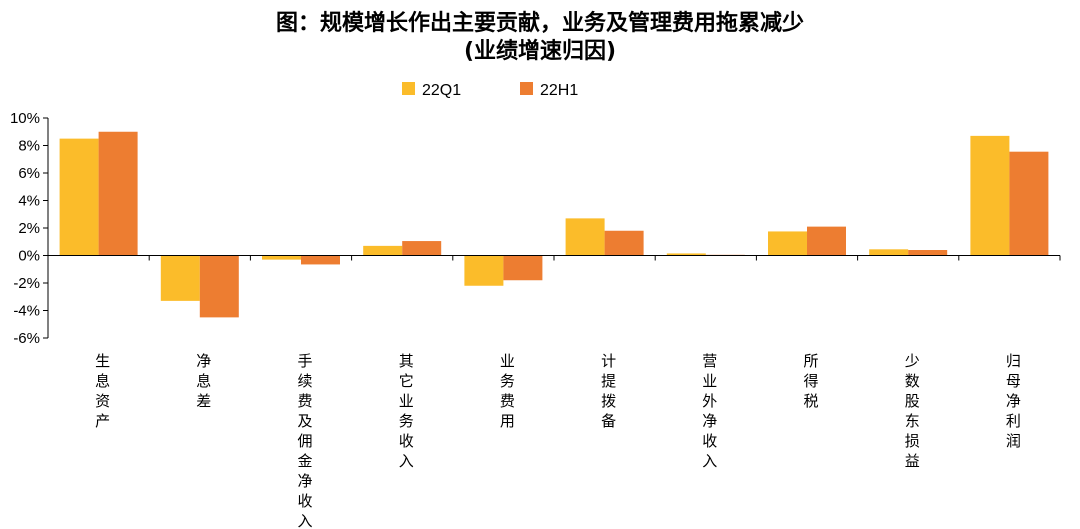 Image resolution: width=1080 pixels, height=529 pixels. What do you see at coordinates (408, 88) in the screenshot?
I see `legend-swatch-22q1` at bounding box center [408, 88].